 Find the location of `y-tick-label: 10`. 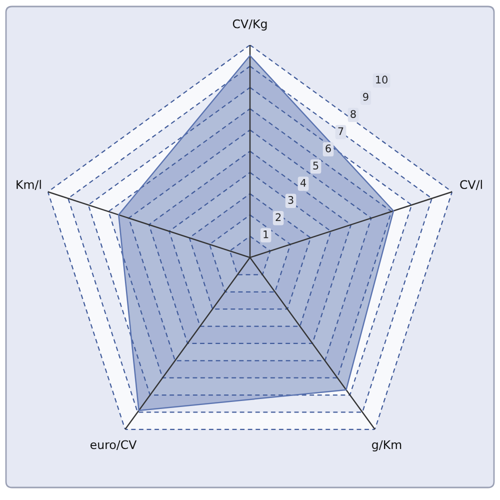

y-tick-label: 10 is located at coordinates (382, 80).